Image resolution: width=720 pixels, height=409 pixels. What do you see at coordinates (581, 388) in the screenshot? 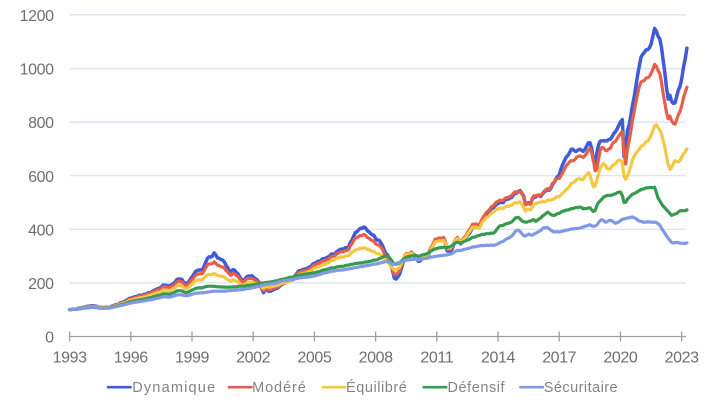
I see `svg-text: Sécuritaire` at bounding box center [581, 388].